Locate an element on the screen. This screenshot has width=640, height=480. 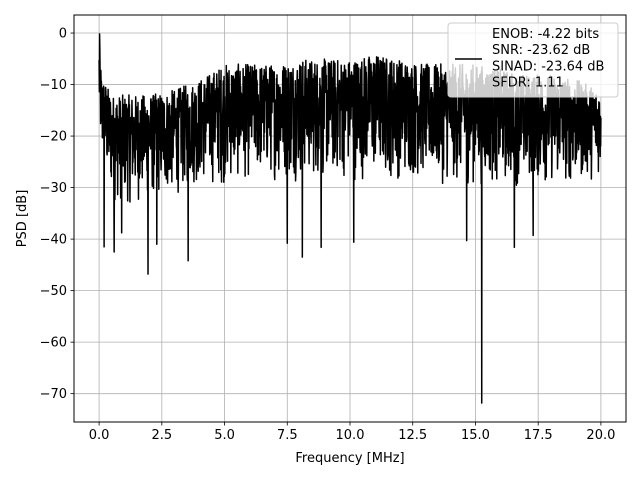
y-tick-label: 0 is located at coordinates (63, 34).